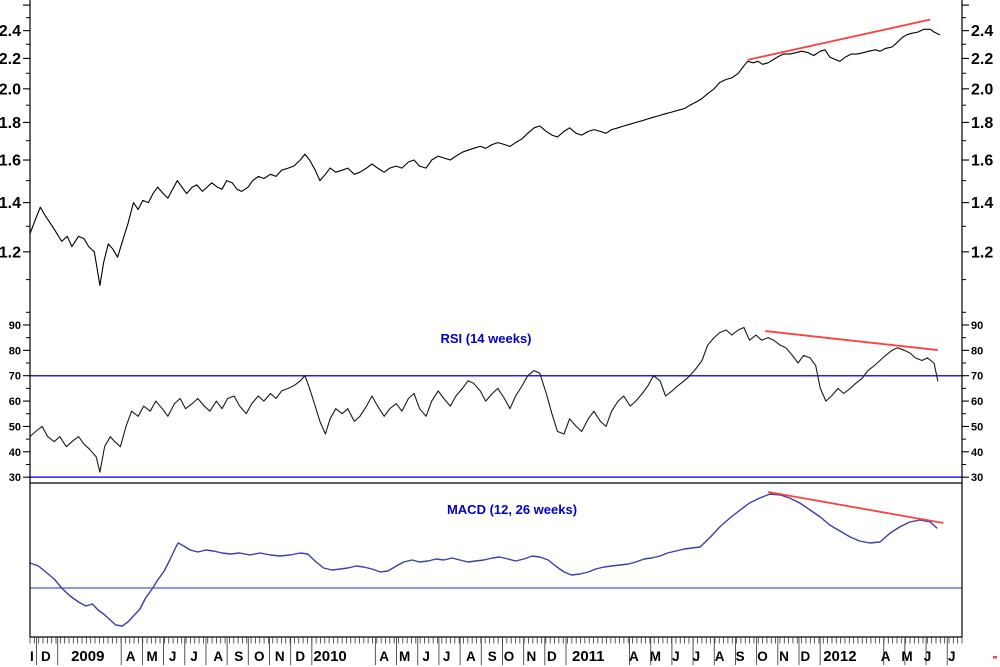 This screenshot has width=1000, height=667. Describe the element at coordinates (15, 351) in the screenshot. I see `y-tick-label-left: 80` at that location.